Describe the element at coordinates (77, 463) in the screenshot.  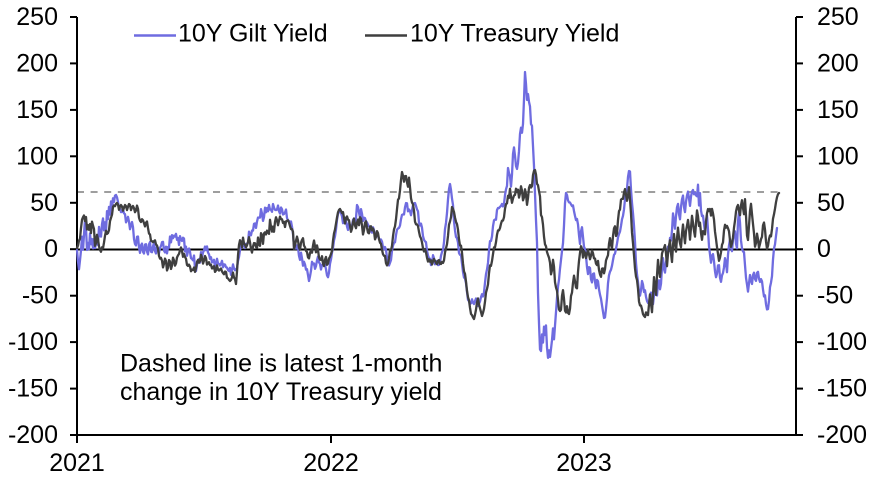
I see `svg-text: 2021` at that location.